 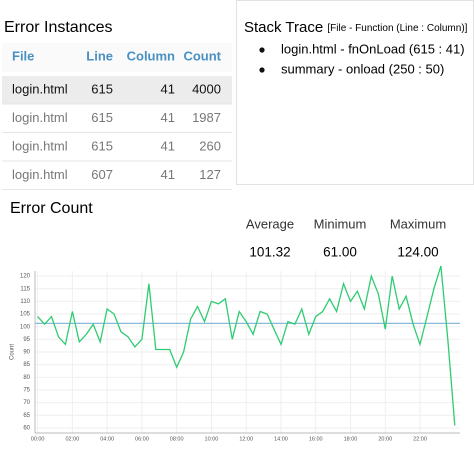 What do you see at coordinates (418, 223) in the screenshot?
I see `stat-label: Maximum` at bounding box center [418, 223].